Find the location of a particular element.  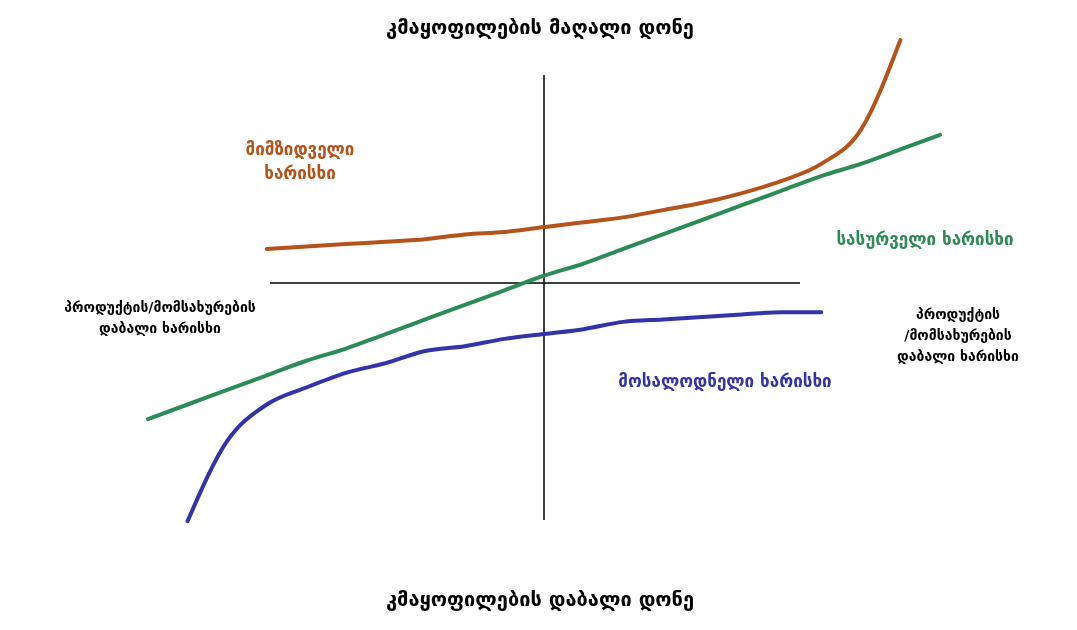

annotation: პროდუქტის/მომსახურების დაბალი ხარისხი is located at coordinates (160, 317).